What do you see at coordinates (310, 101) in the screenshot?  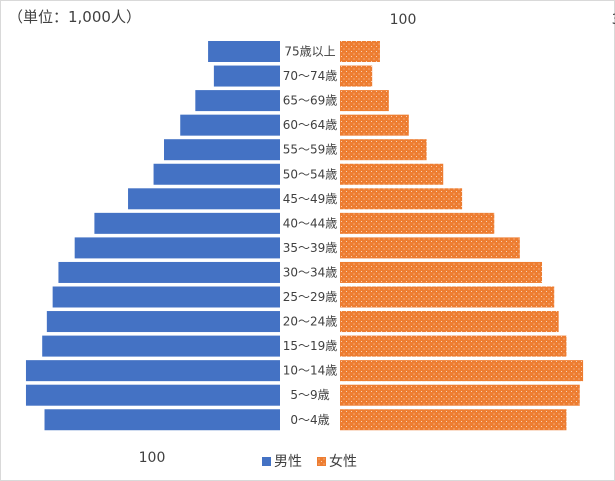 I see `age-group-label: 65〜69歳` at bounding box center [310, 101].